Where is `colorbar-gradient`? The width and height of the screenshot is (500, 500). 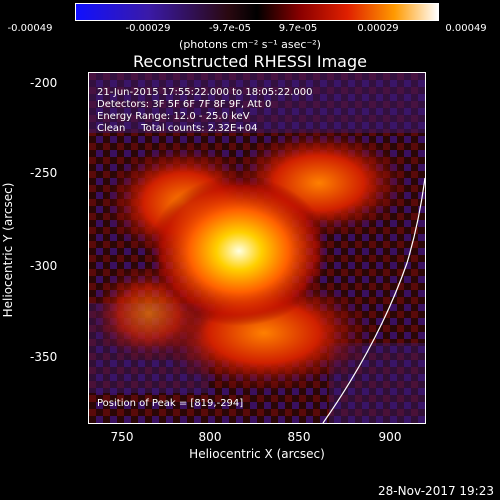
colorbar-gradient is located at coordinates (257, 12).